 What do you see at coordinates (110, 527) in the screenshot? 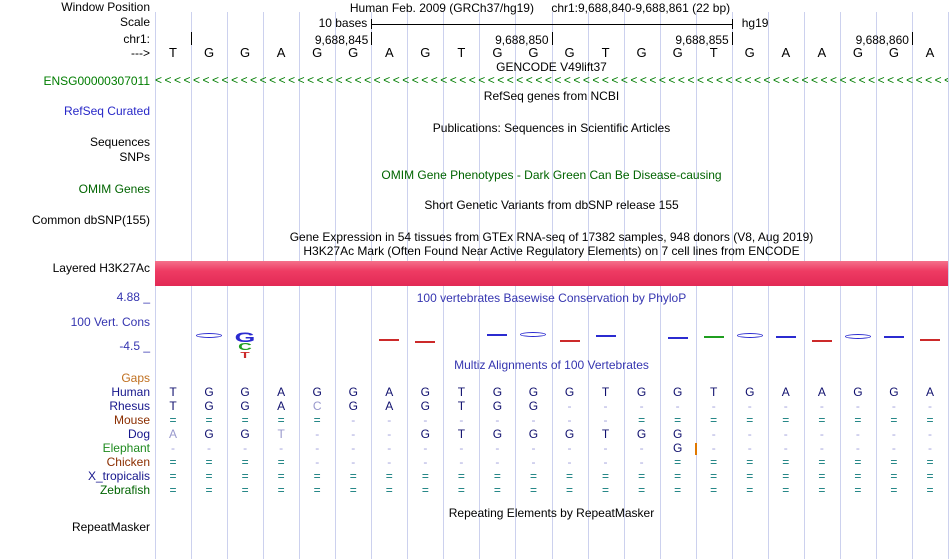
I see `repeatmasker-track-label: RepeatMasker` at bounding box center [110, 527].